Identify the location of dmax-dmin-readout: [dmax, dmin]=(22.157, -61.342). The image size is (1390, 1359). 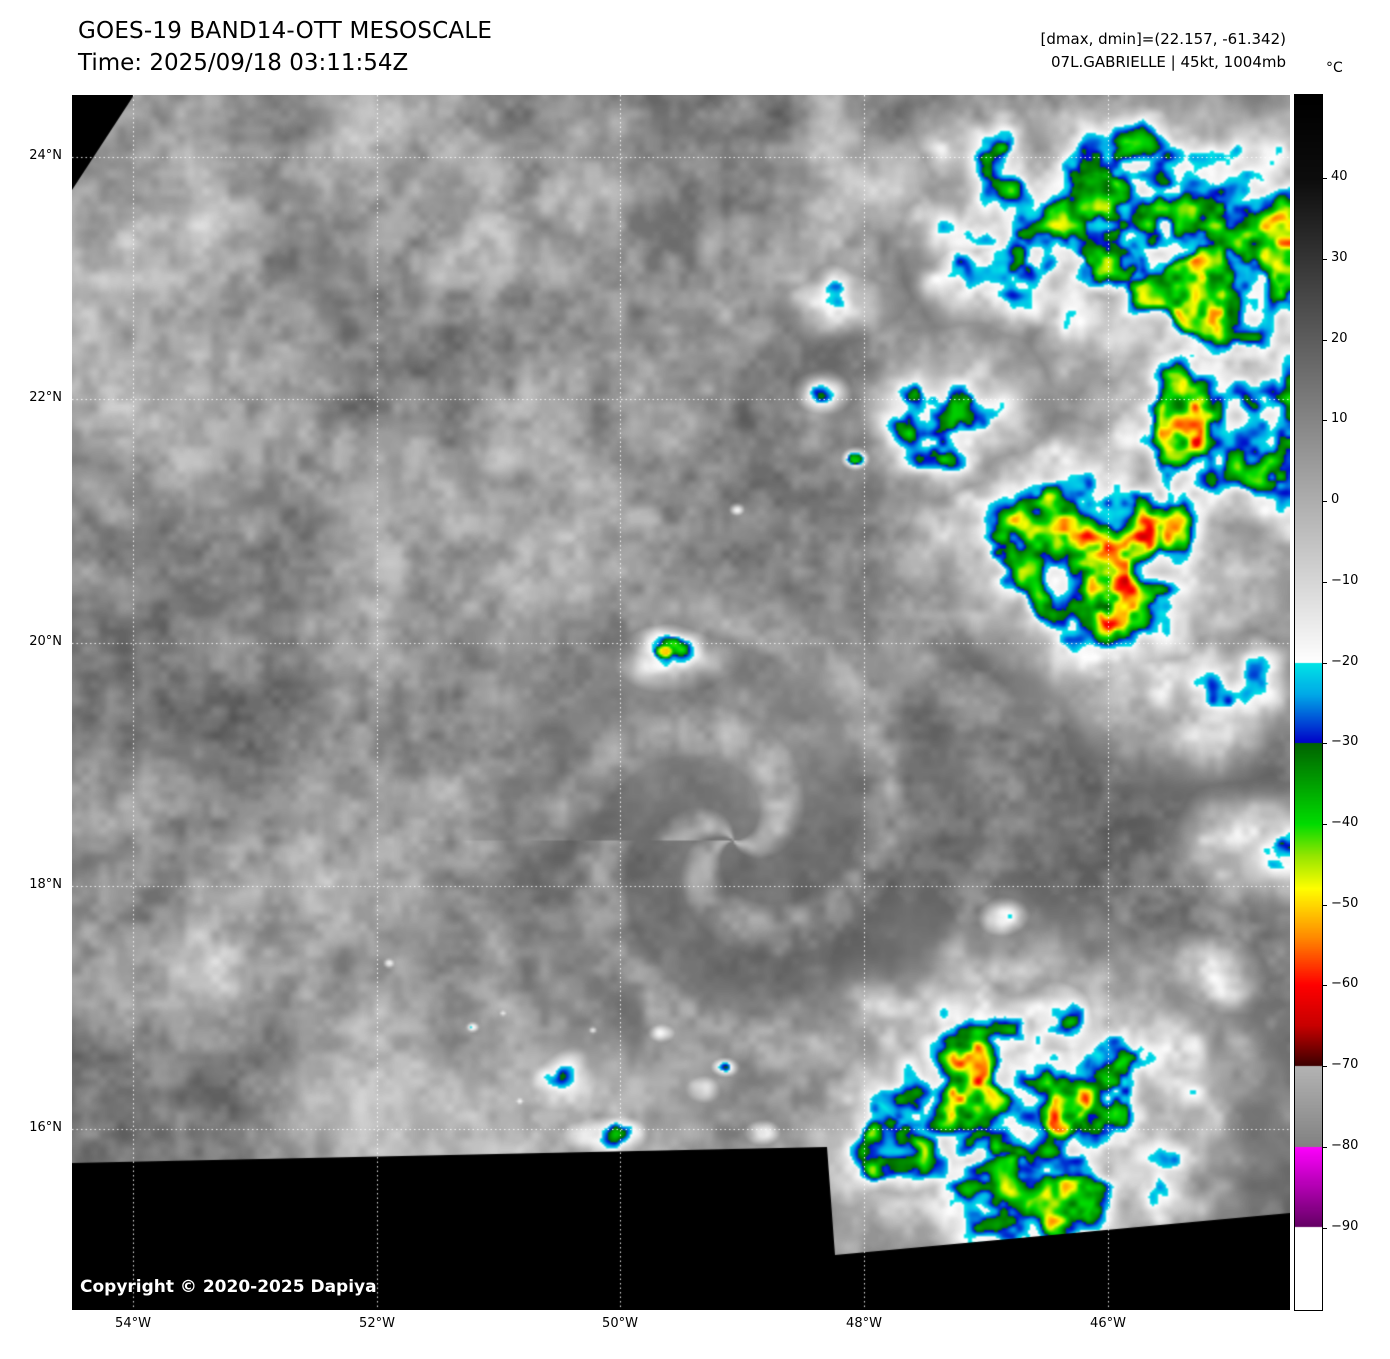
(1163, 39).